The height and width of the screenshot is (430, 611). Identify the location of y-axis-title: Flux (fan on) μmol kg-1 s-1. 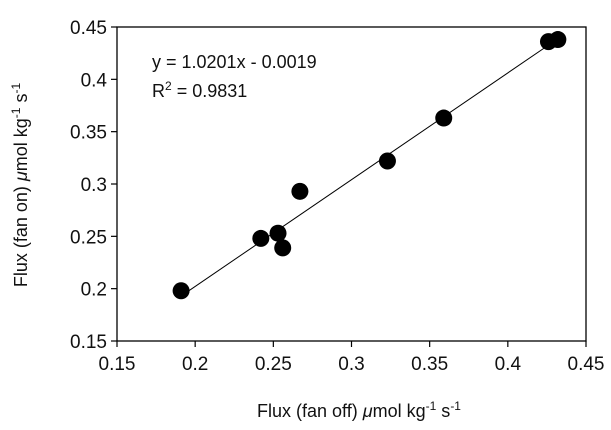
(20, 185).